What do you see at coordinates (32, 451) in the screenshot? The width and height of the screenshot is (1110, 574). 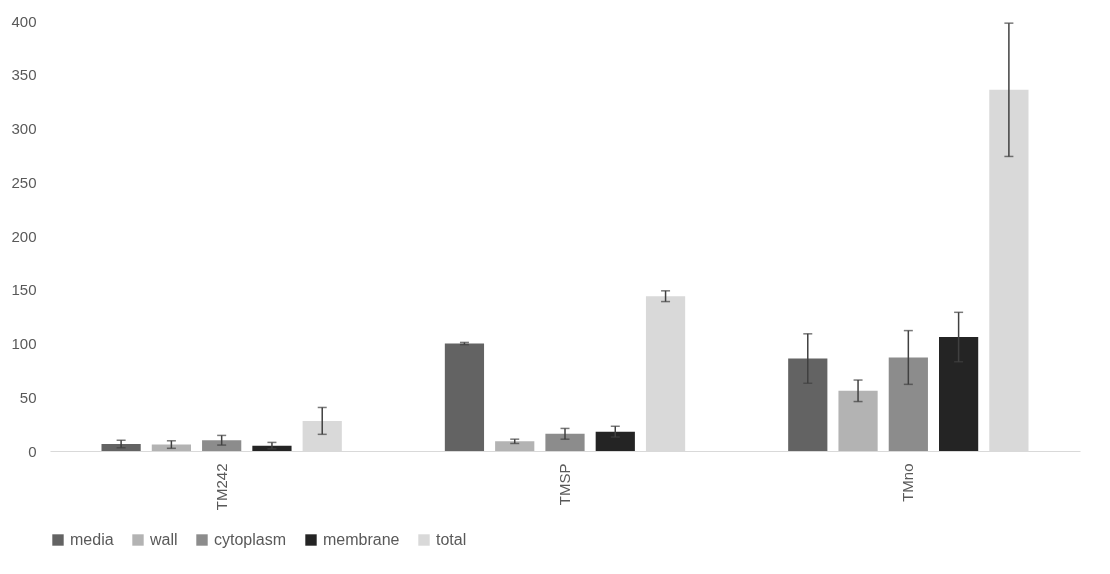 I see `y-tick-label: 0` at bounding box center [32, 451].